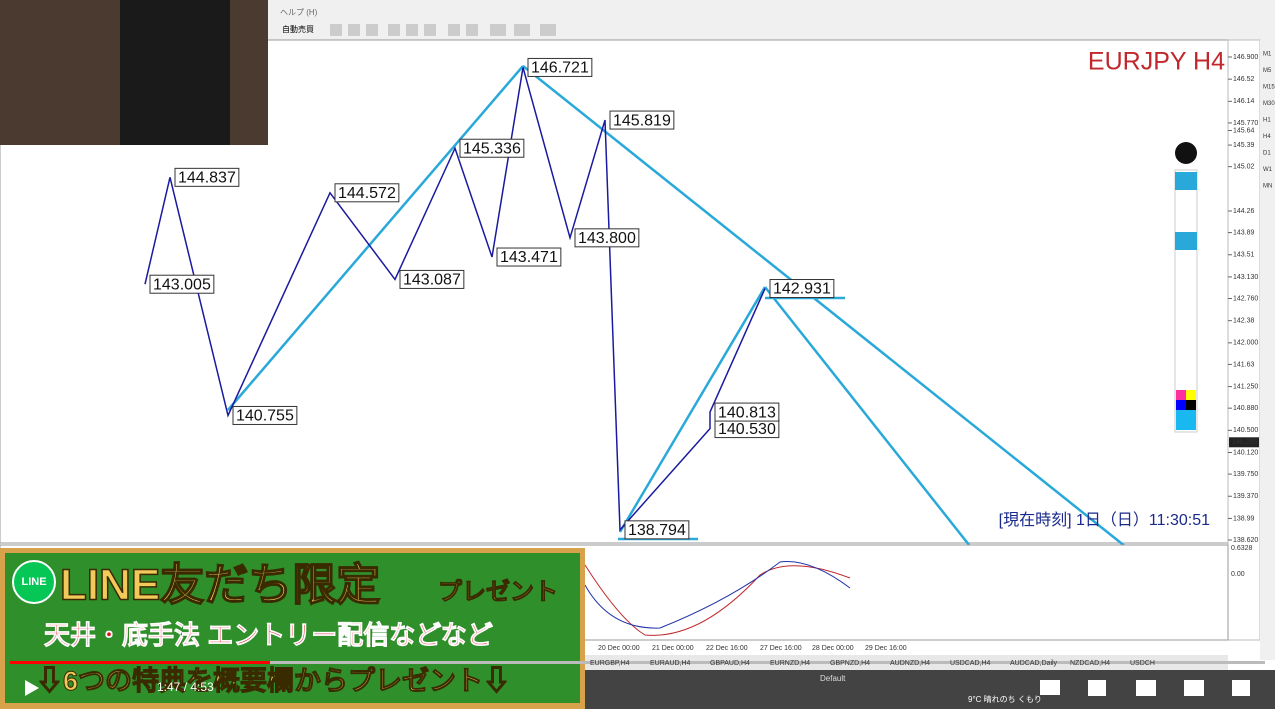  I want to click on timeframe: H1, so click(1267, 121).